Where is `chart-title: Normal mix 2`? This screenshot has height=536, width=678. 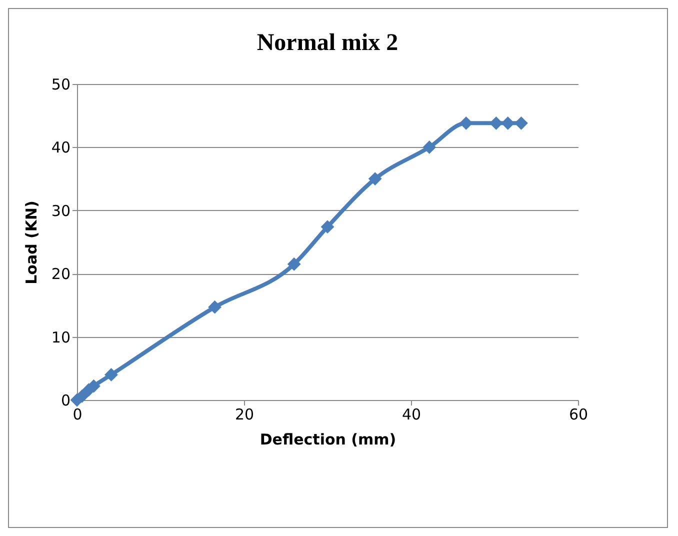
chart-title: Normal mix 2 is located at coordinates (327, 43).